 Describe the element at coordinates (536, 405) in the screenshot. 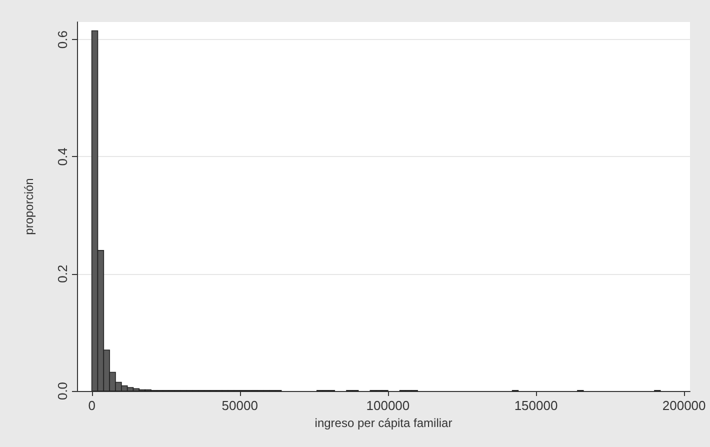

I see `x-tick-label: 150000` at that location.